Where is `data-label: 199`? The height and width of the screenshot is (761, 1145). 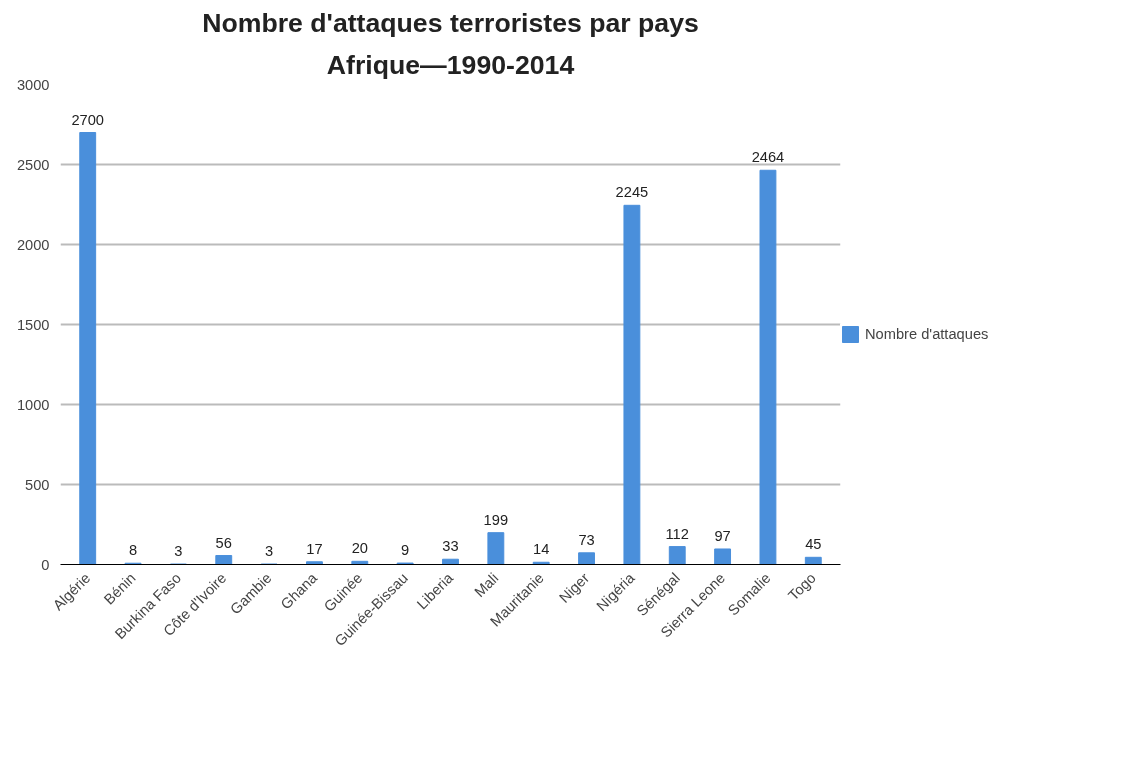
data-label: 199 is located at coordinates (496, 519).